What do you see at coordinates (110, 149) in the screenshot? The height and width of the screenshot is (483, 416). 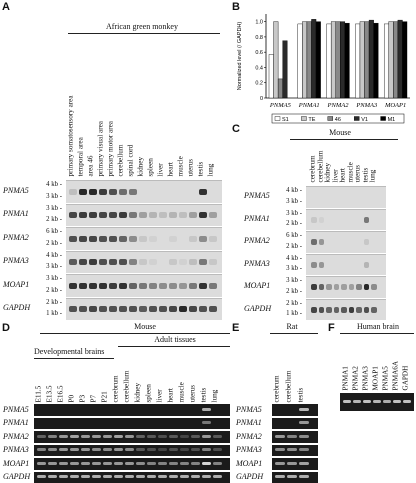 I see `lane-label: primary motor area` at bounding box center [110, 149].